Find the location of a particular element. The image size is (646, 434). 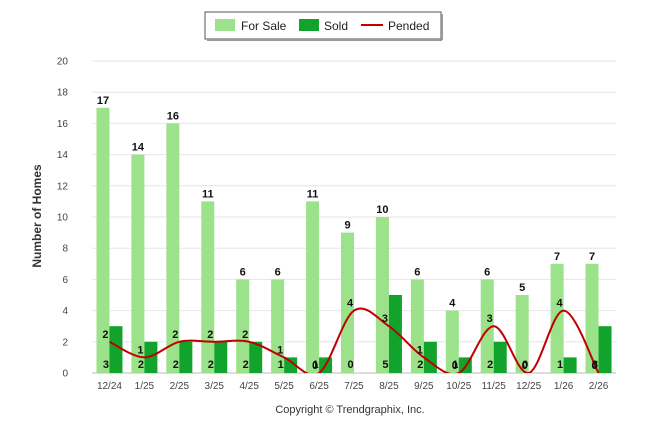

x-tick-label: 8/25 is located at coordinates (389, 386).